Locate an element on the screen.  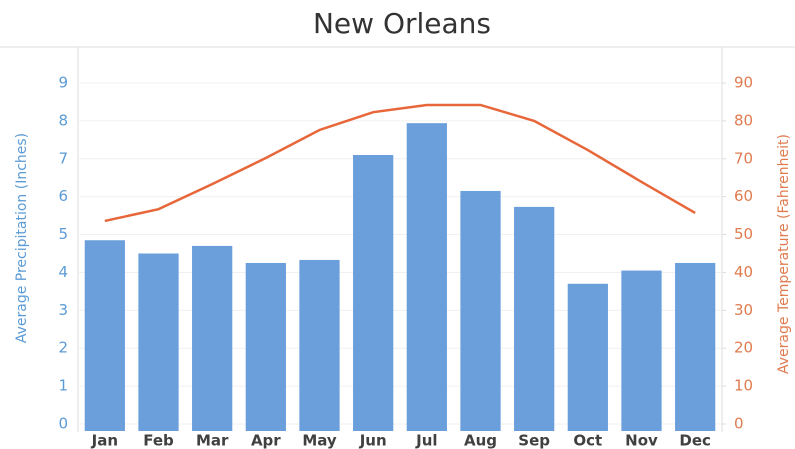
y-tick-label: 4 is located at coordinates (63, 272).